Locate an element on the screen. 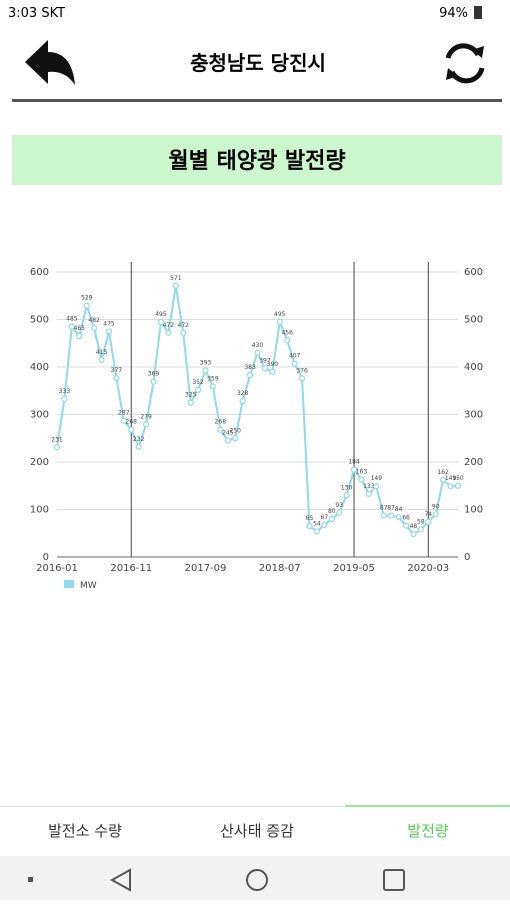  data-label: 65 is located at coordinates (310, 518).